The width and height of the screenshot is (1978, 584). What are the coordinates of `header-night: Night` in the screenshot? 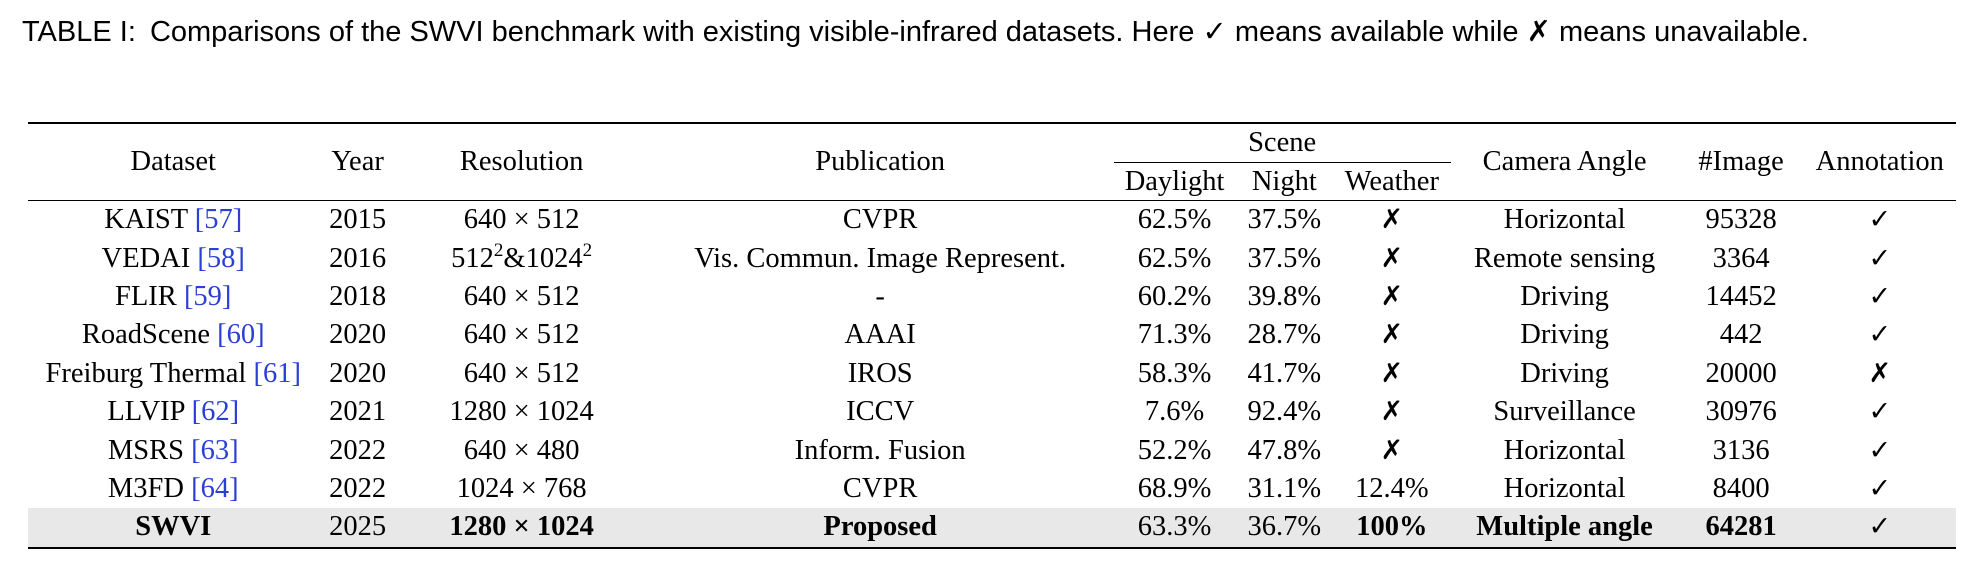 It's located at (1284, 181).